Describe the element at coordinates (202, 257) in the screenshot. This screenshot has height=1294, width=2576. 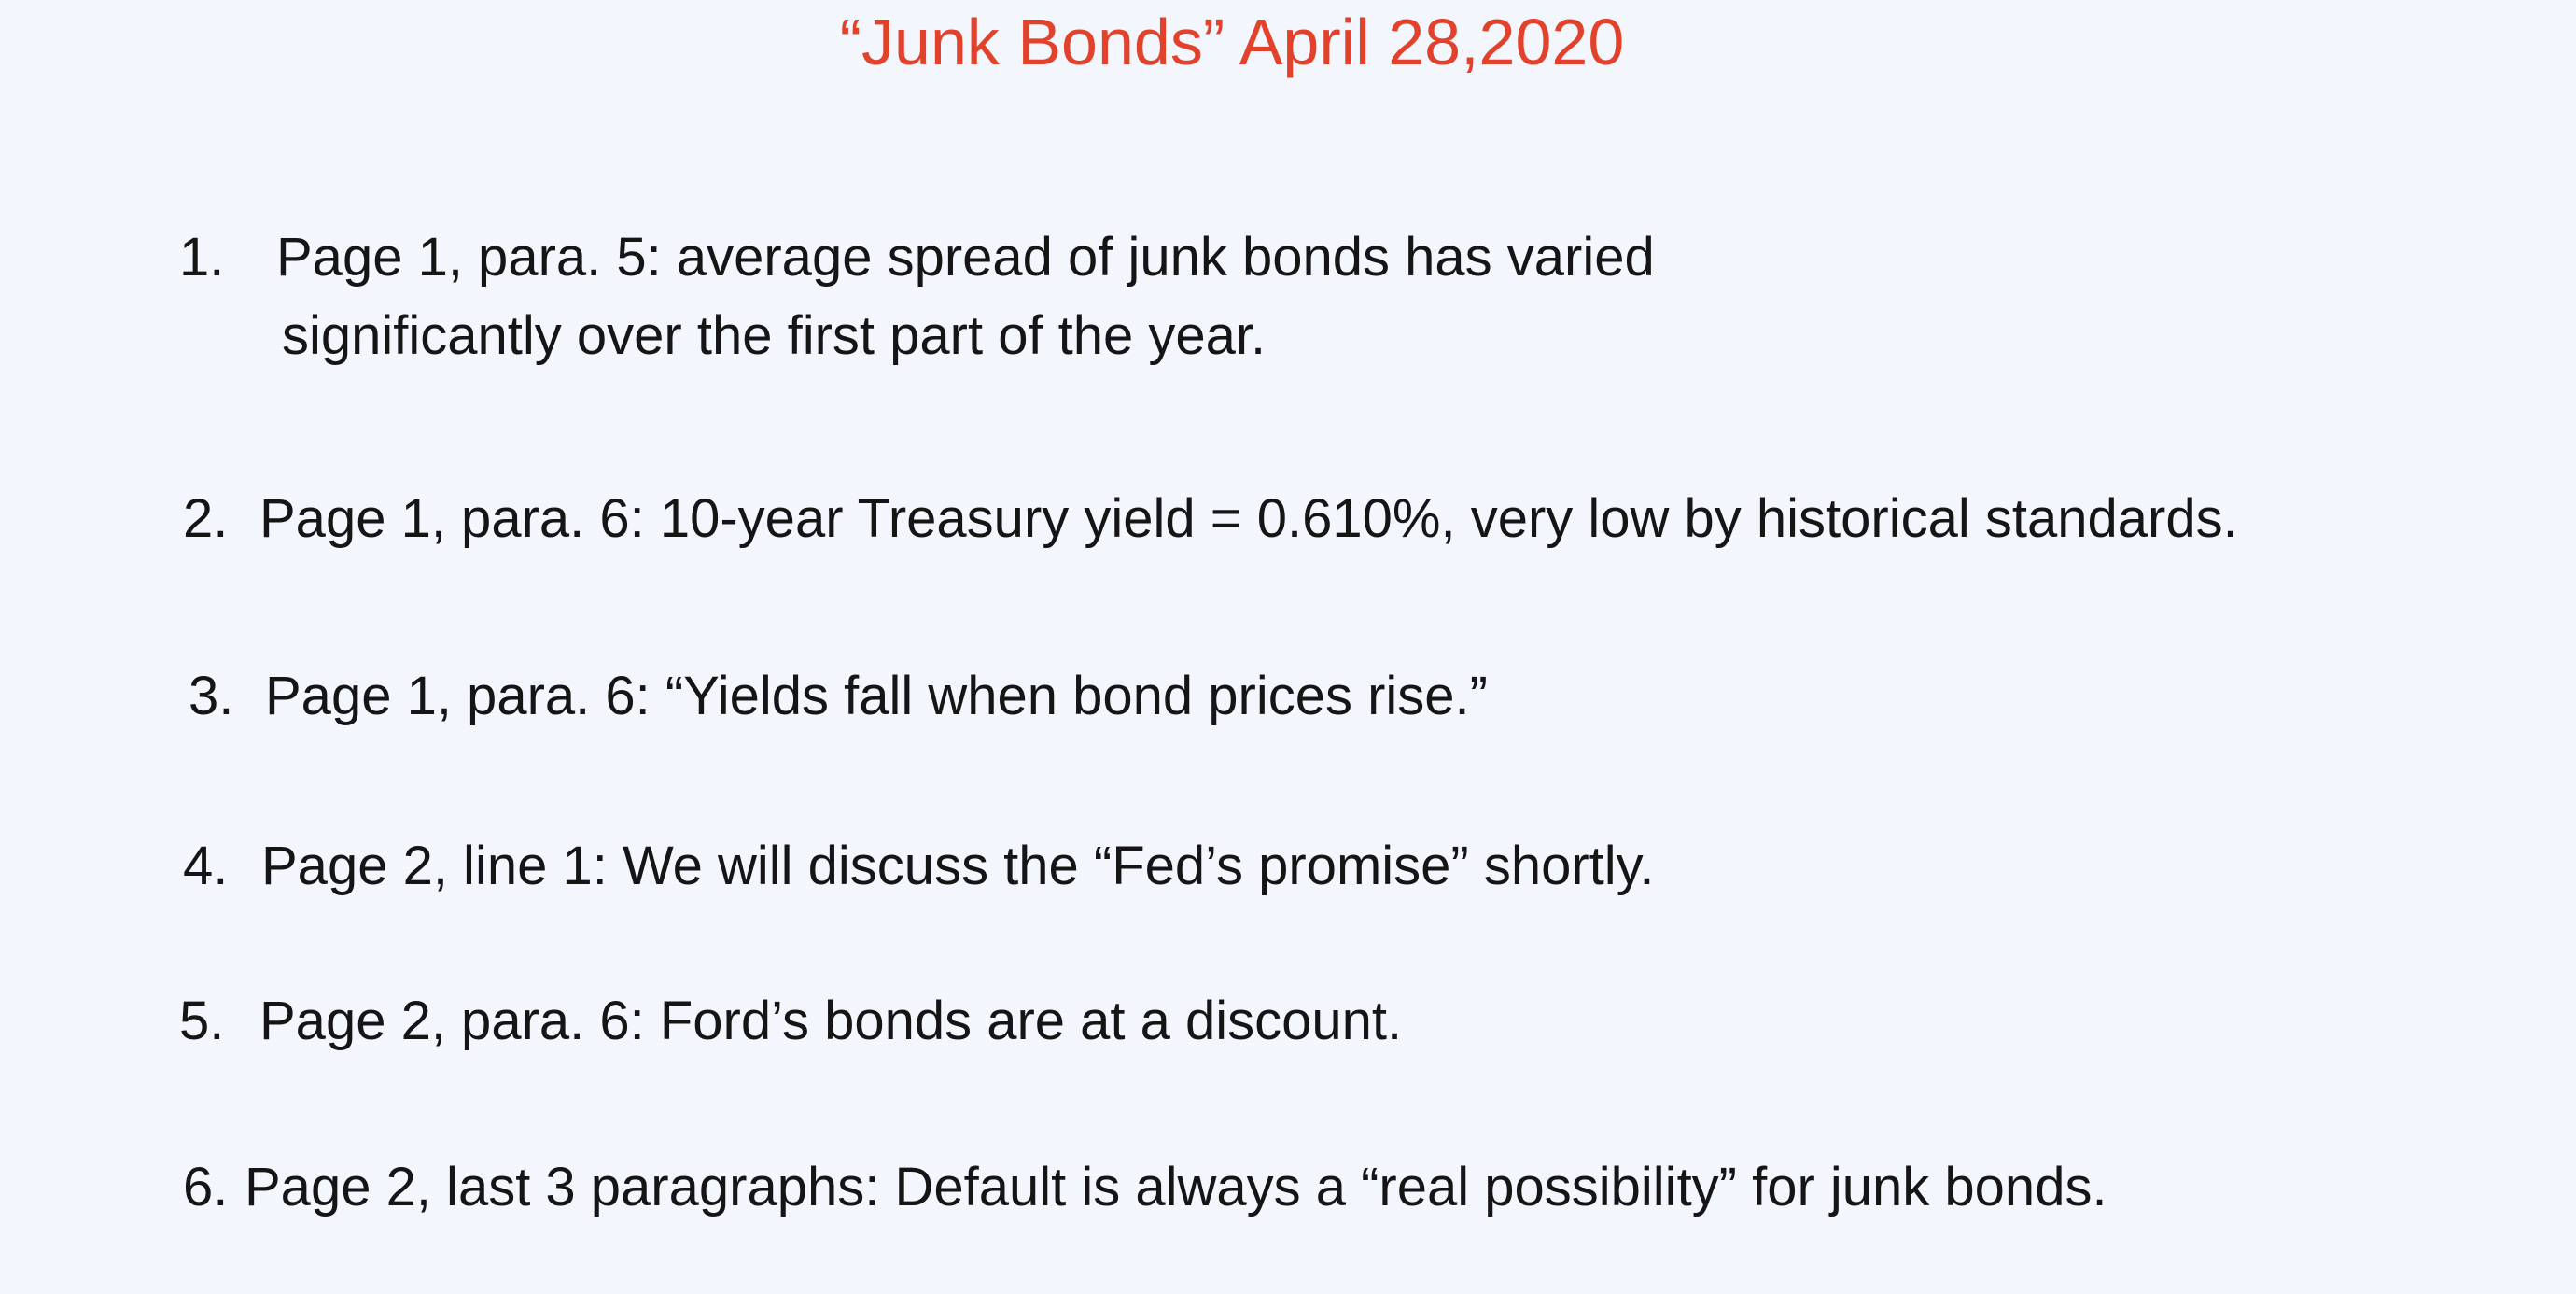
I see `list-item-number: 1.` at that location.